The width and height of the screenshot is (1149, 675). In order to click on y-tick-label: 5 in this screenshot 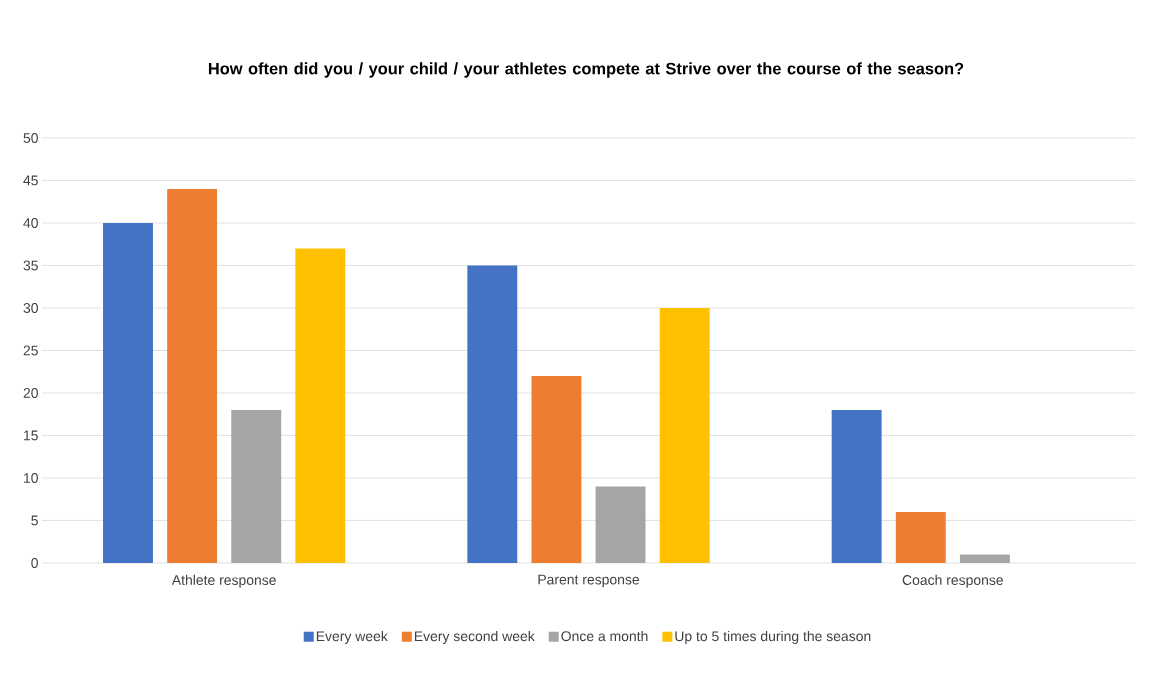, I will do `click(34, 520)`.